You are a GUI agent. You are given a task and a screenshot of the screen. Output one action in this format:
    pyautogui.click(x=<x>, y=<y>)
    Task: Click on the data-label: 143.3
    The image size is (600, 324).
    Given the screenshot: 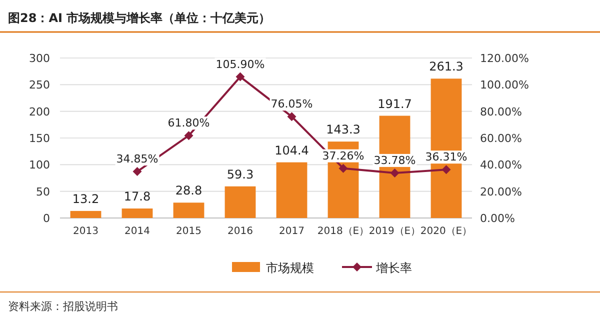 What is the action you would take?
    pyautogui.click(x=343, y=129)
    